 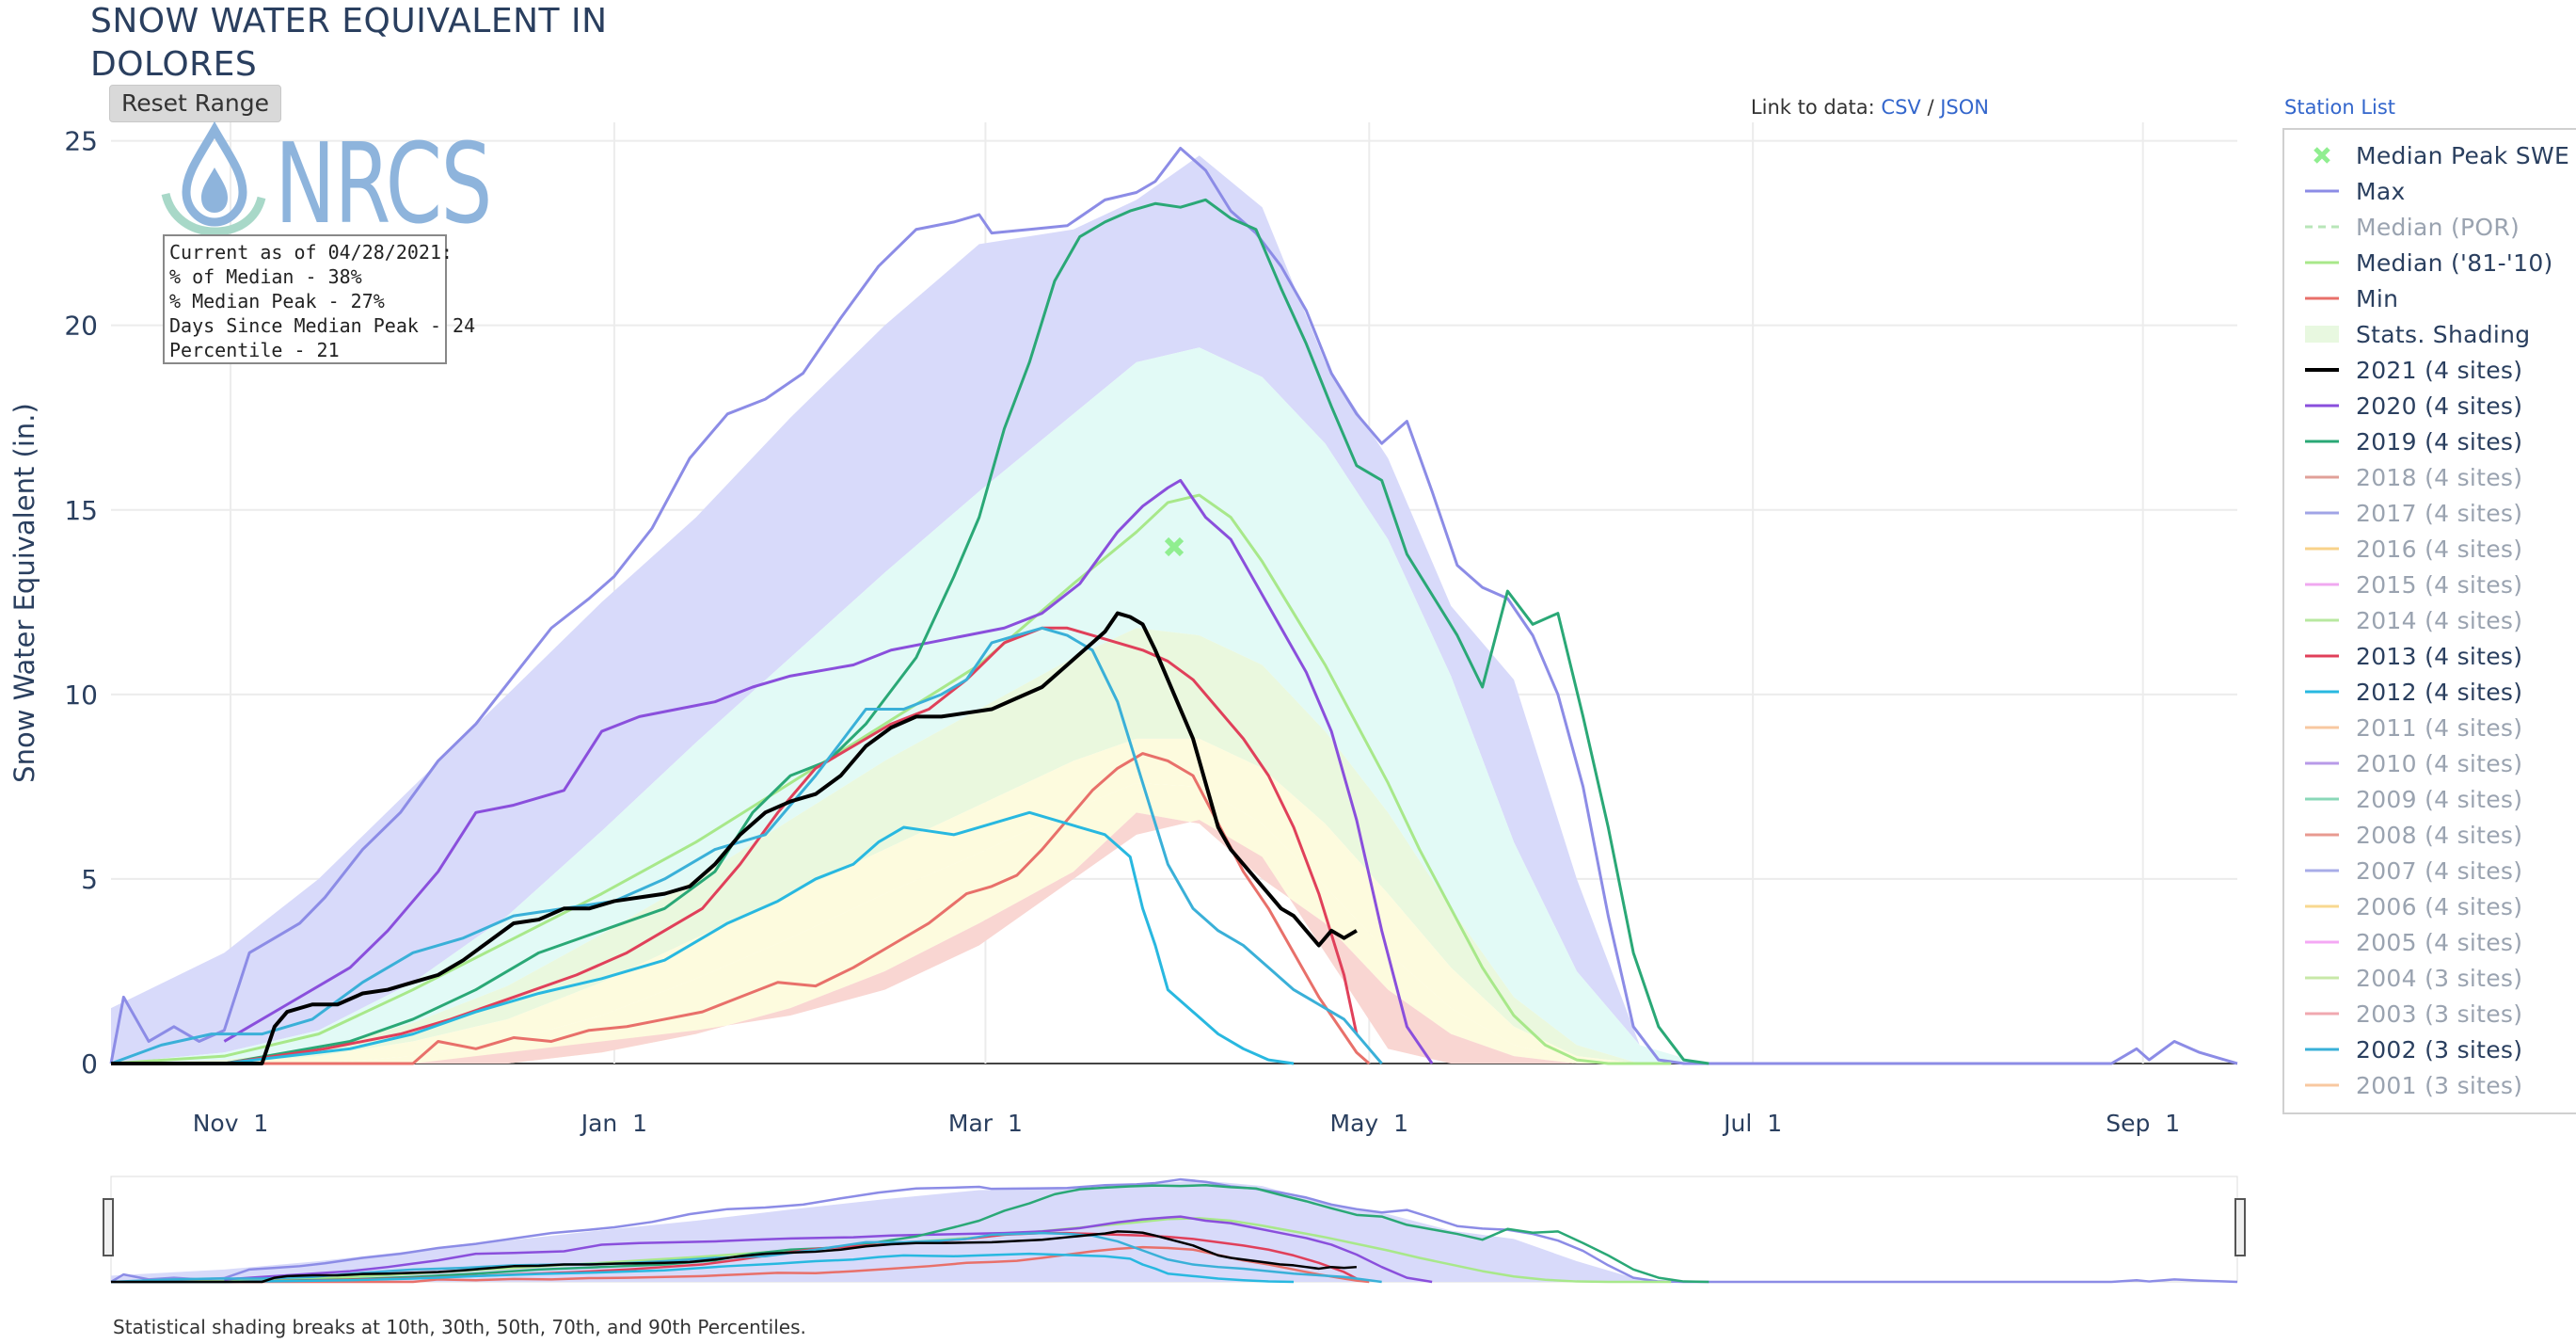 I want to click on legend-item: Max, so click(x=2355, y=191).